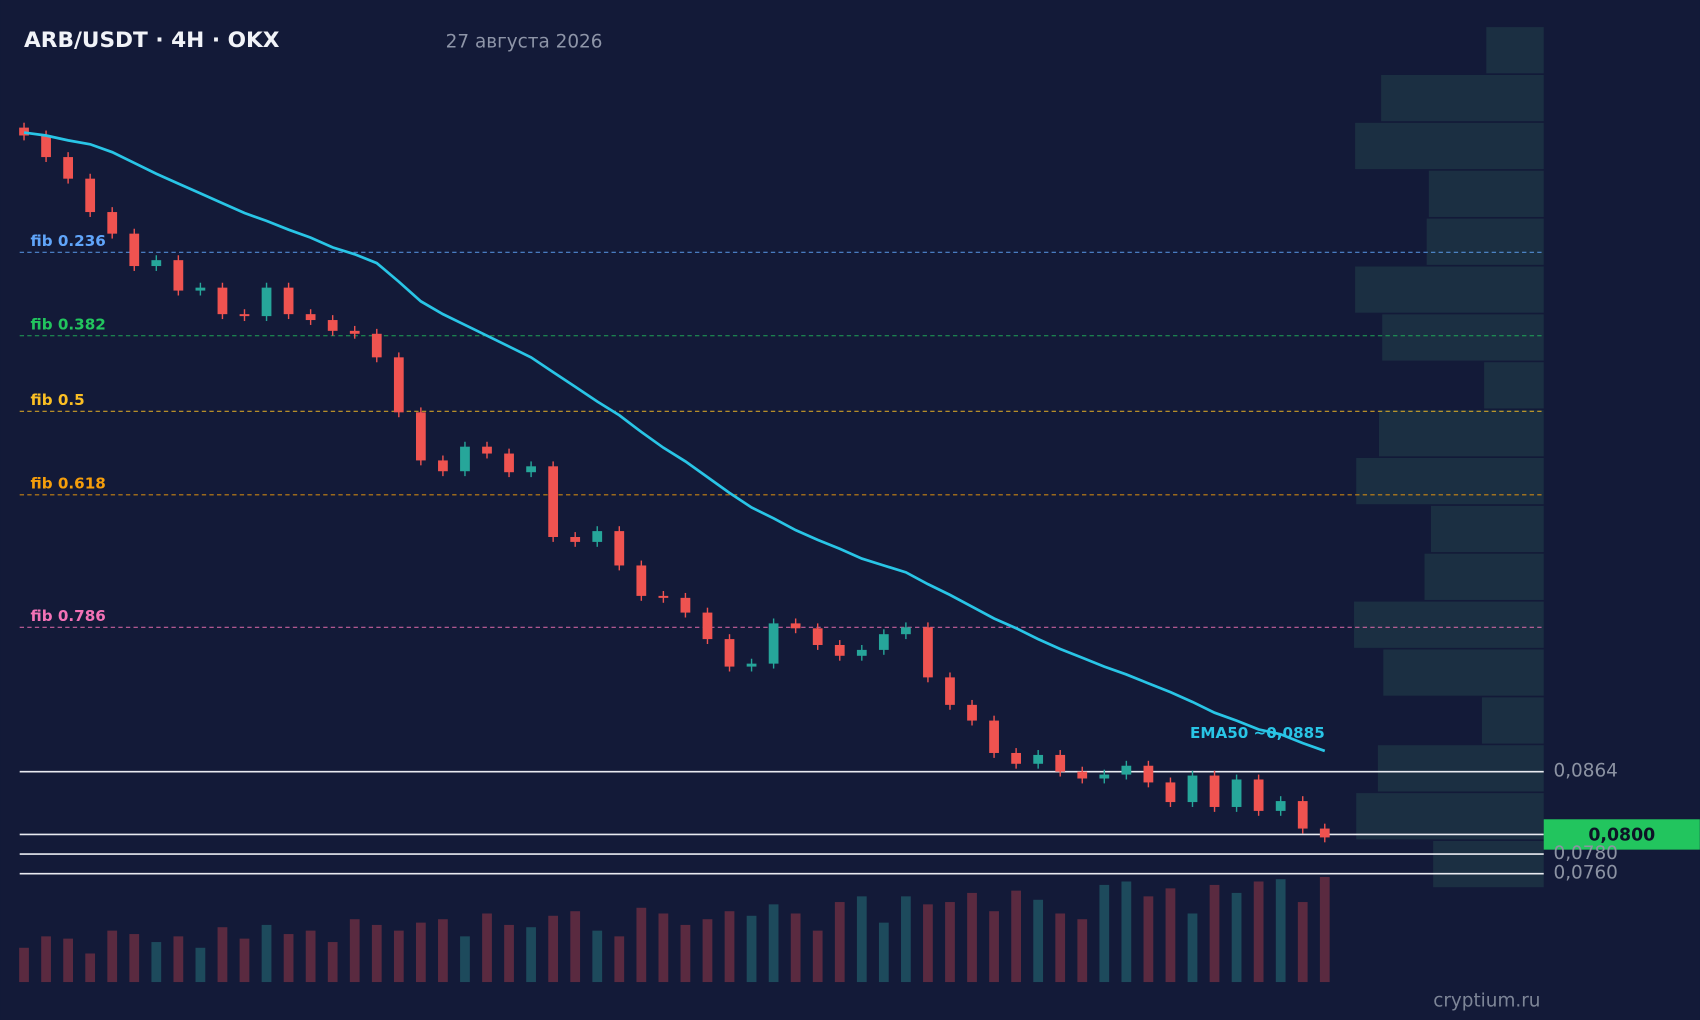 The width and height of the screenshot is (1700, 1020). What do you see at coordinates (1585, 873) in the screenshot?
I see `price-label: 0,0760` at bounding box center [1585, 873].